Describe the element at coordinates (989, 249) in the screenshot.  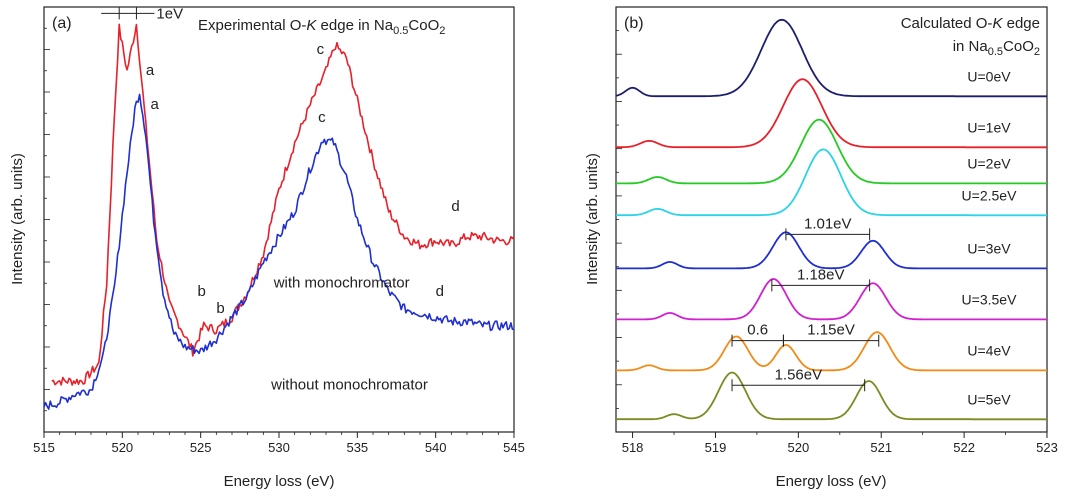
I see `series-label-b: U=3eV` at that location.